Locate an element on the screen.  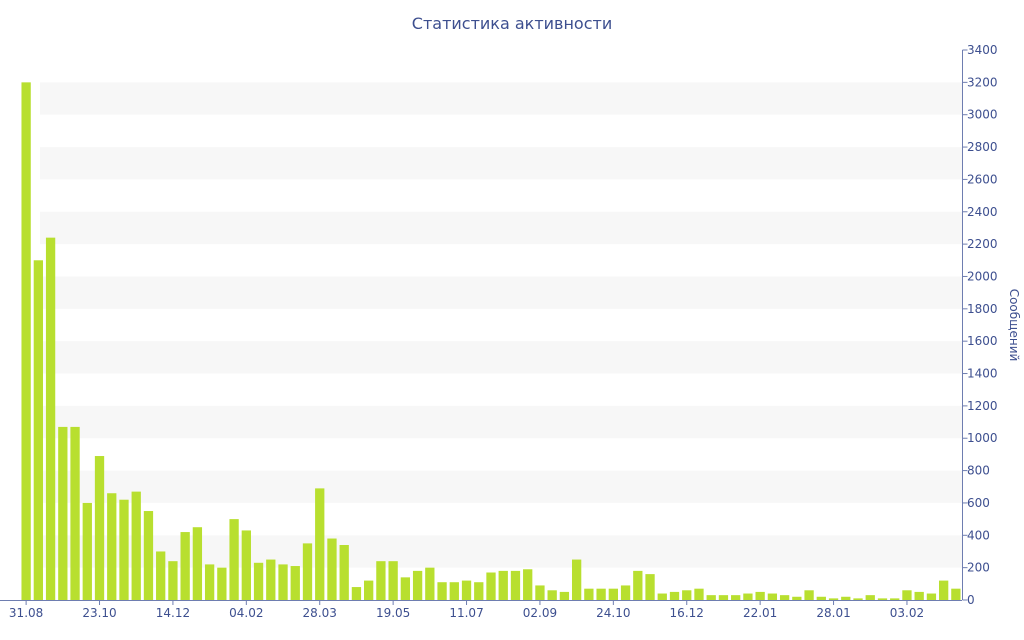
y-tick-label: 1400 is located at coordinates (982, 374).